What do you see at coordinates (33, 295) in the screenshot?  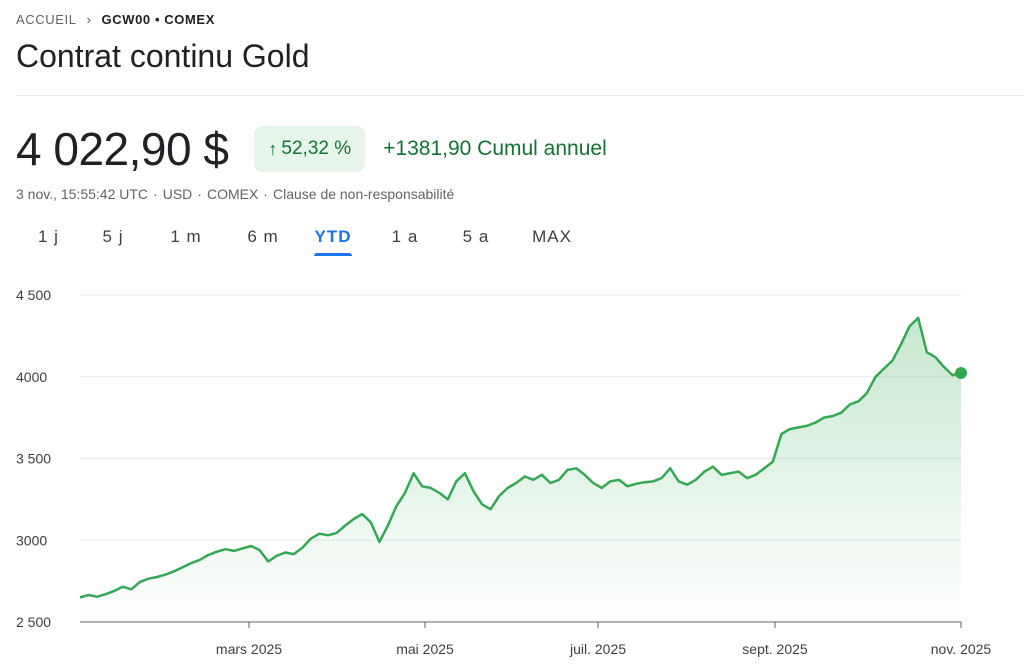 I see `y-tick-label: 4 500` at bounding box center [33, 295].